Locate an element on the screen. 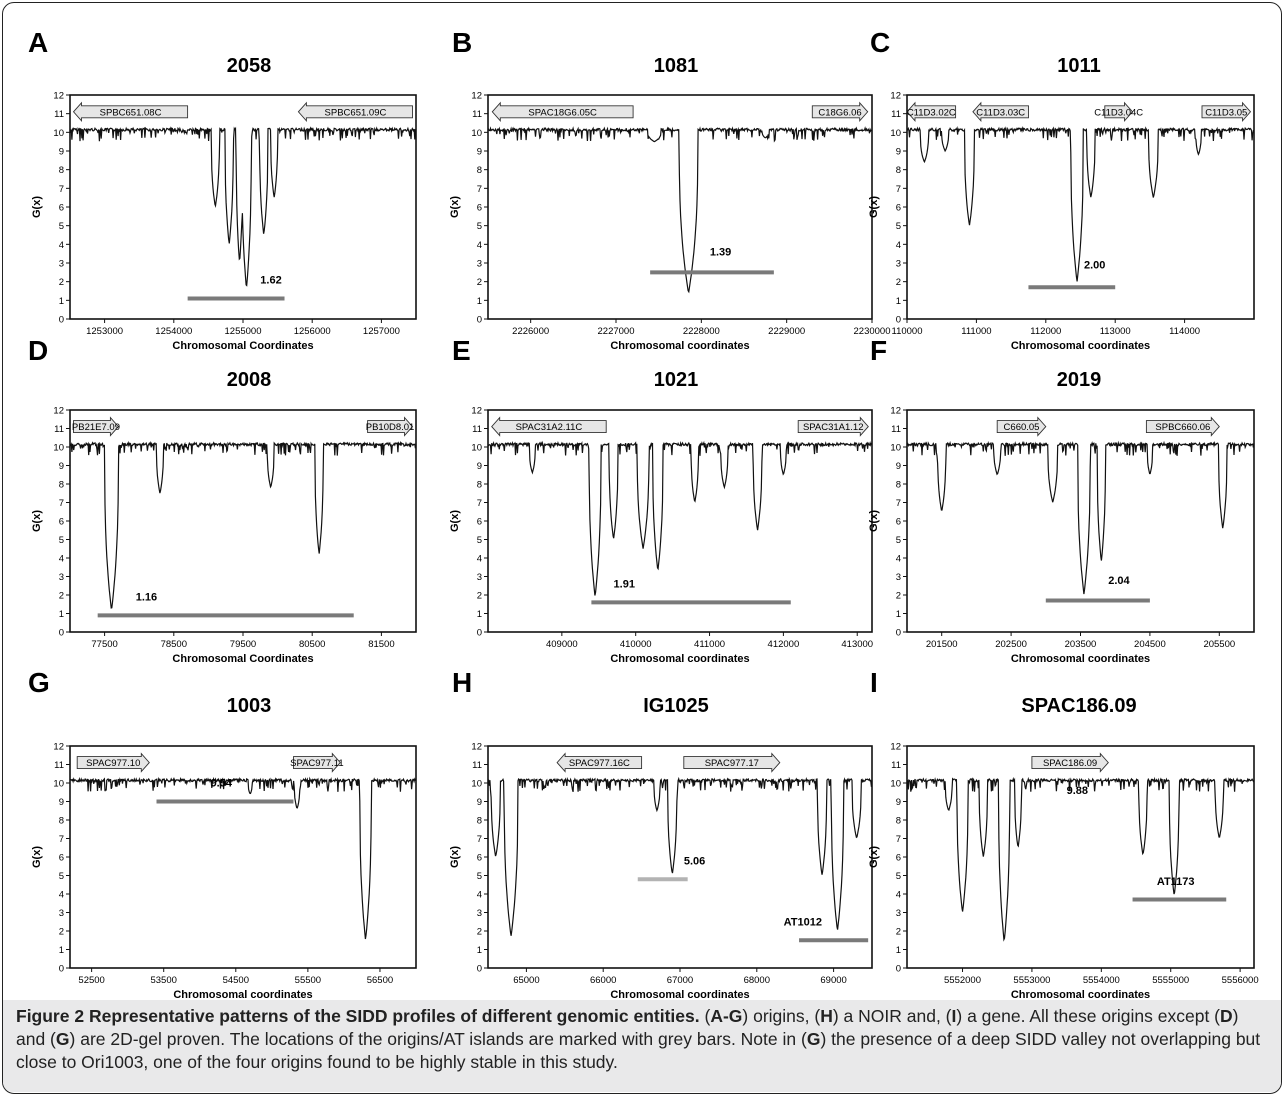 The width and height of the screenshot is (1285, 1097). bar-label: AT1173 is located at coordinates (1176, 882).